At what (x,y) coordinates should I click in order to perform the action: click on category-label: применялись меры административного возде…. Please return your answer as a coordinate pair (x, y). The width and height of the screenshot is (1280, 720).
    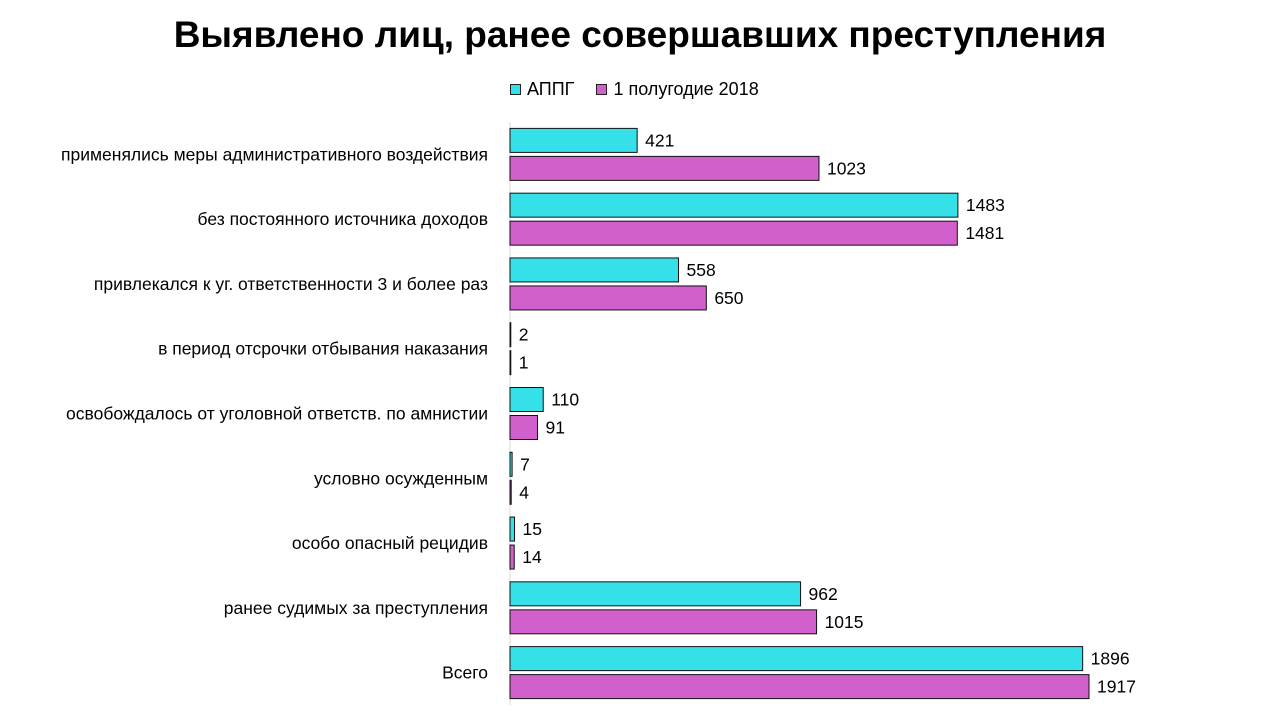
    Looking at the image, I should click on (274, 154).